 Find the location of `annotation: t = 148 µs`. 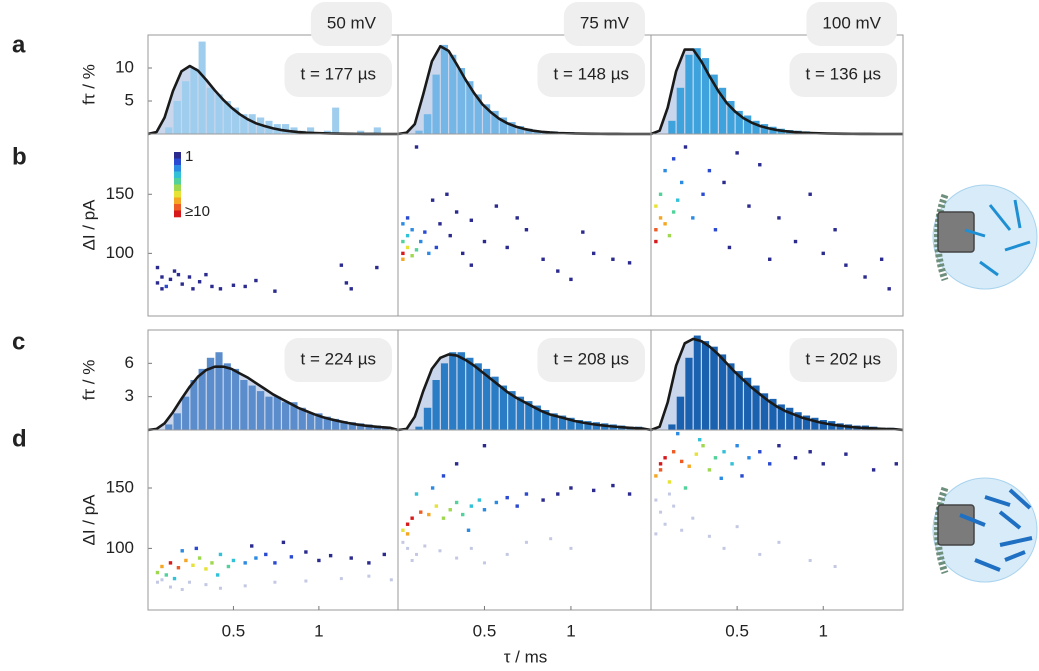

annotation: t = 148 µs is located at coordinates (591, 73).